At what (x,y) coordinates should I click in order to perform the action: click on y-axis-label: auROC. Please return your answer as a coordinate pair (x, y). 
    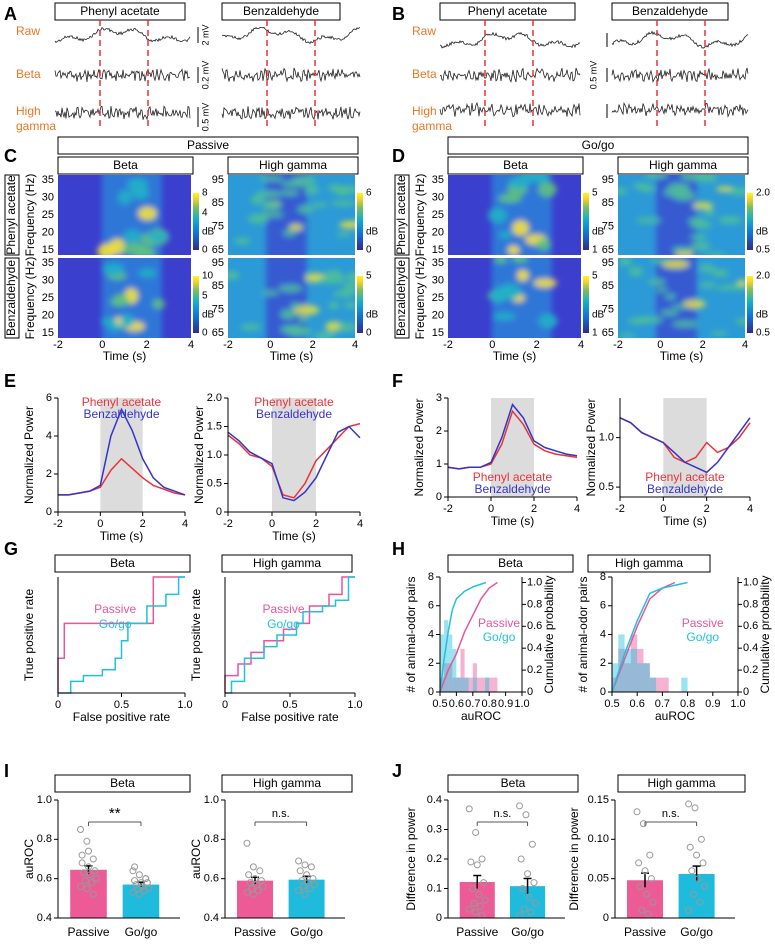
    Looking at the image, I should click on (29, 859).